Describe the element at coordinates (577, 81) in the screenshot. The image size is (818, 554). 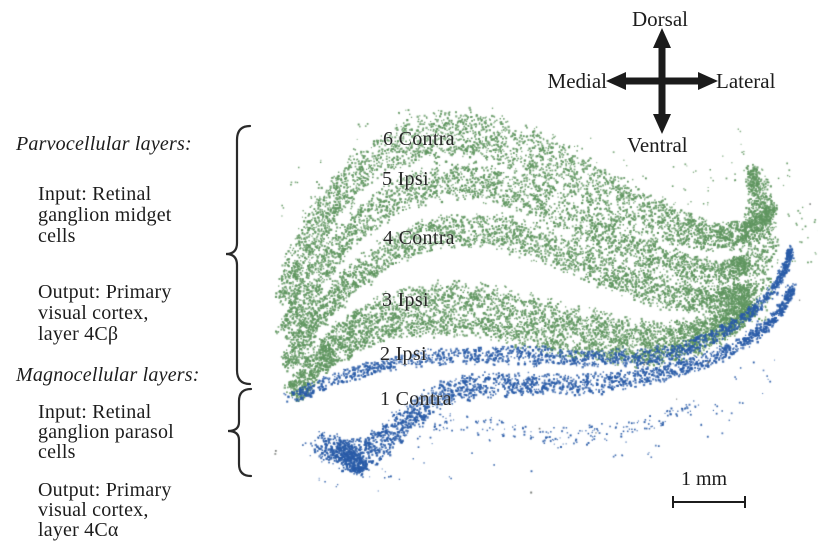
I see `compass-label-medial: Medial` at that location.